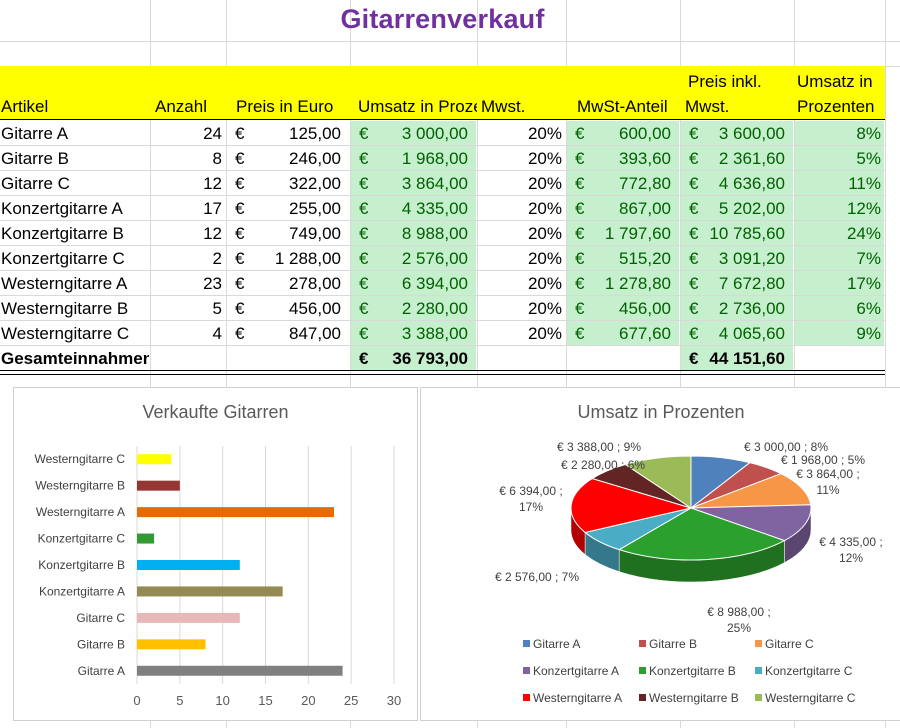 Image resolution: width=900 pixels, height=728 pixels. What do you see at coordinates (288, 308) in the screenshot?
I see `cell-preis: €456,00` at bounding box center [288, 308].